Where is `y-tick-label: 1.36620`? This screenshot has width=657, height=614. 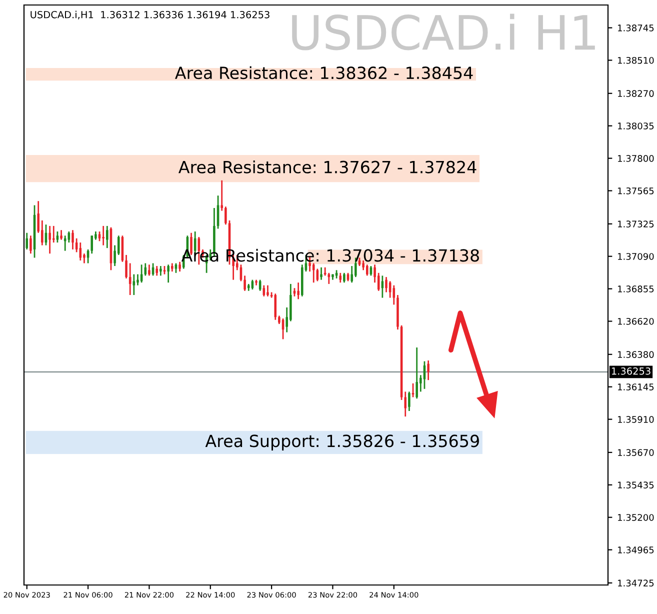
y-tick-label: 1.36620 is located at coordinates (636, 321).